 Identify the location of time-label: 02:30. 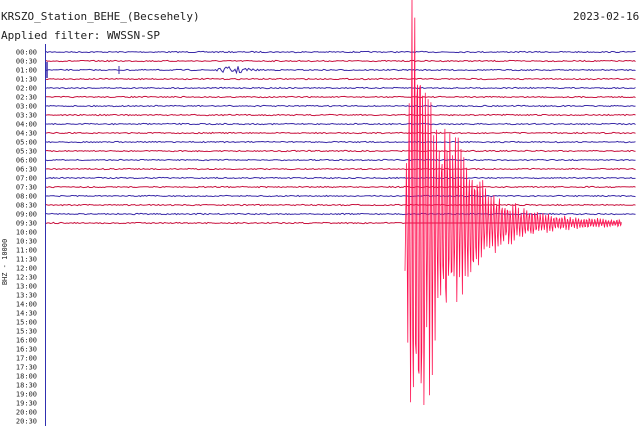
(26, 98).